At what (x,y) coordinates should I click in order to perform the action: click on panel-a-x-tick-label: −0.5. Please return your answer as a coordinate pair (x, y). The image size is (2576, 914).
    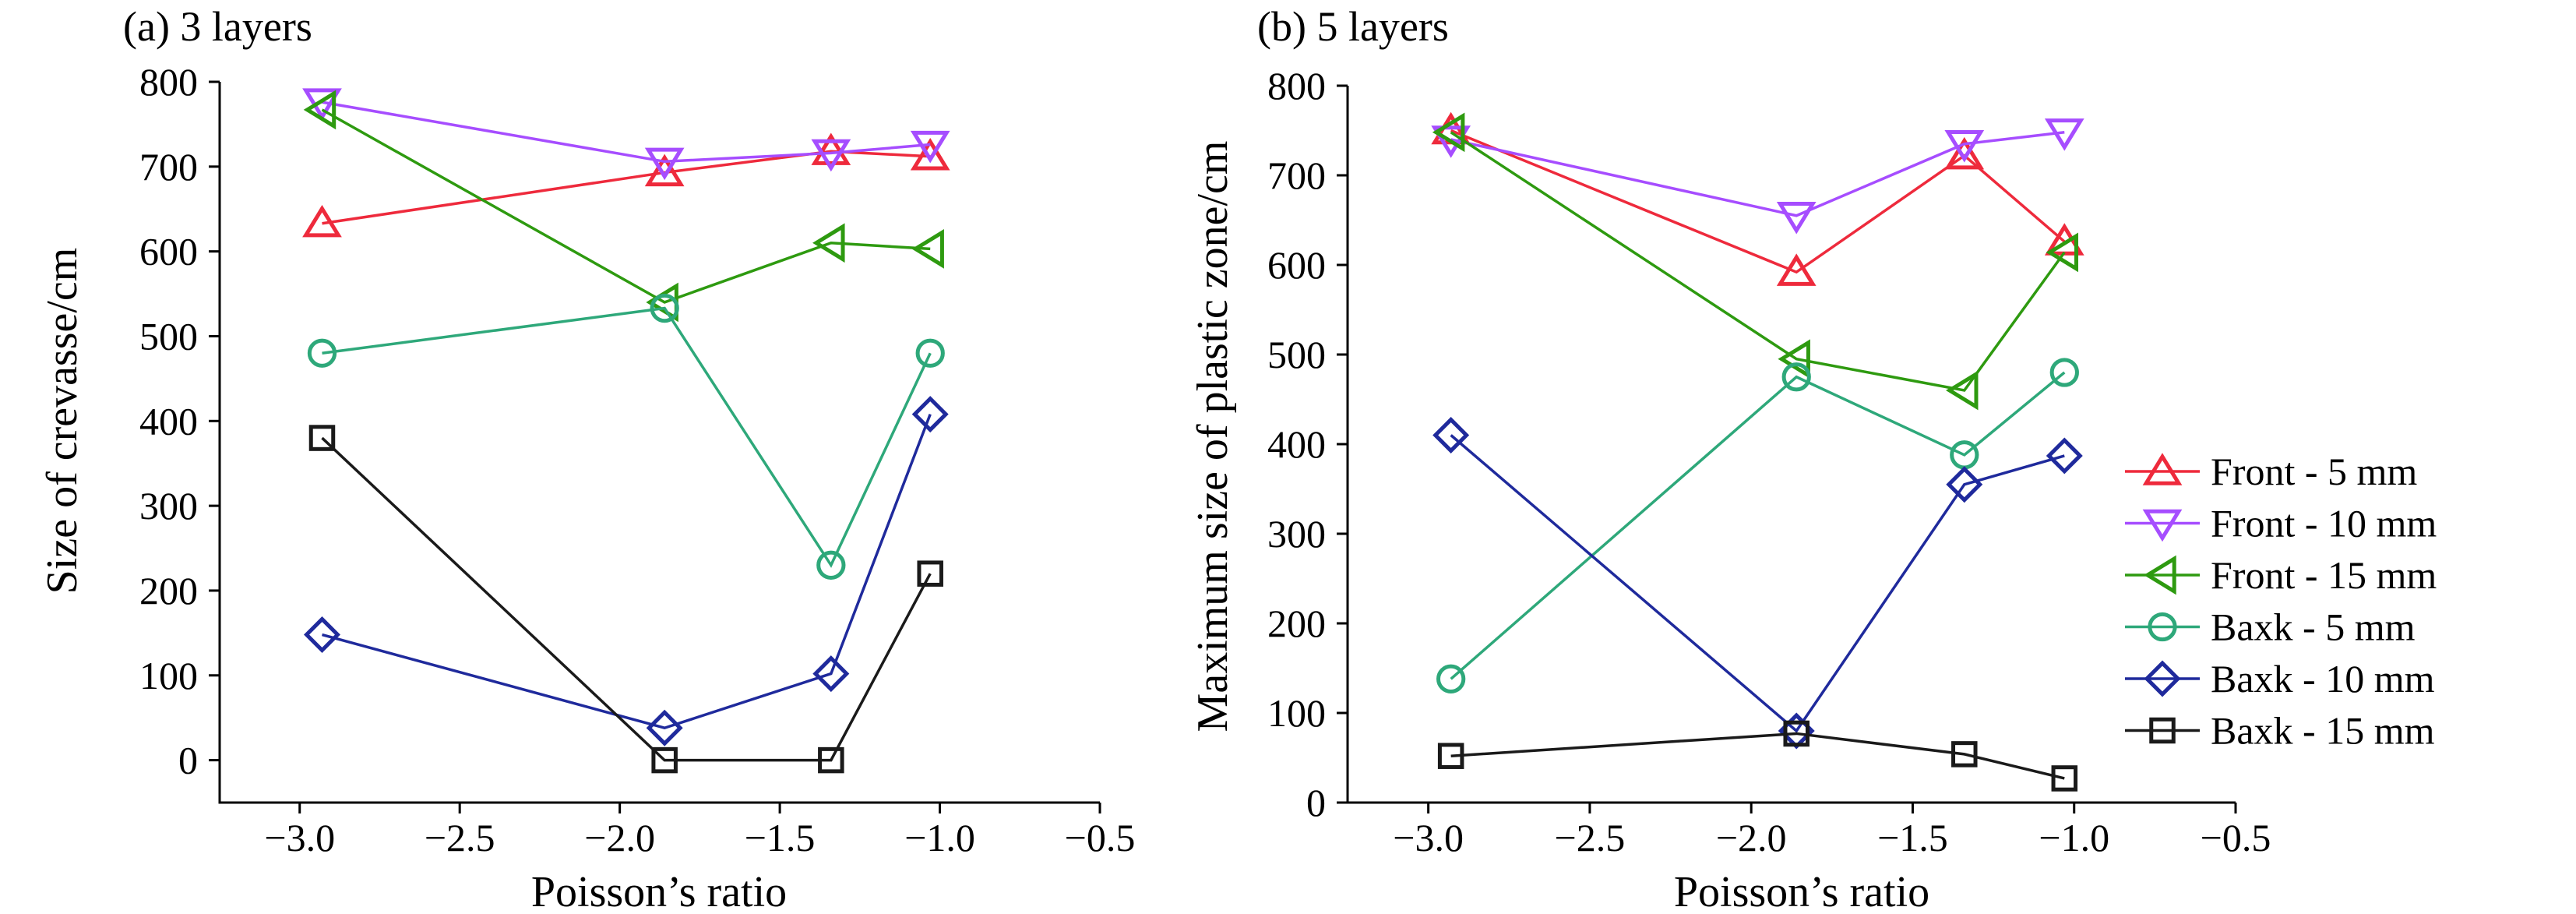
    Looking at the image, I should click on (1100, 837).